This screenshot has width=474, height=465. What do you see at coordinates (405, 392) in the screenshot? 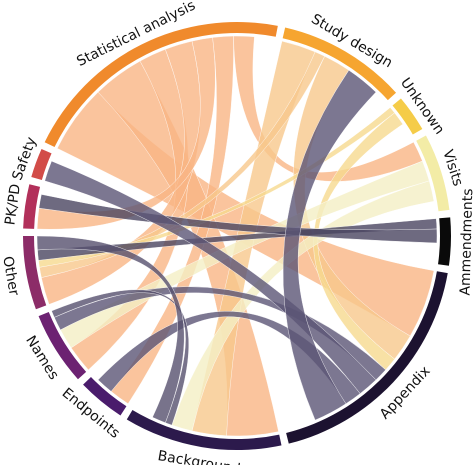
I see `segment-label: Appendix` at bounding box center [405, 392].